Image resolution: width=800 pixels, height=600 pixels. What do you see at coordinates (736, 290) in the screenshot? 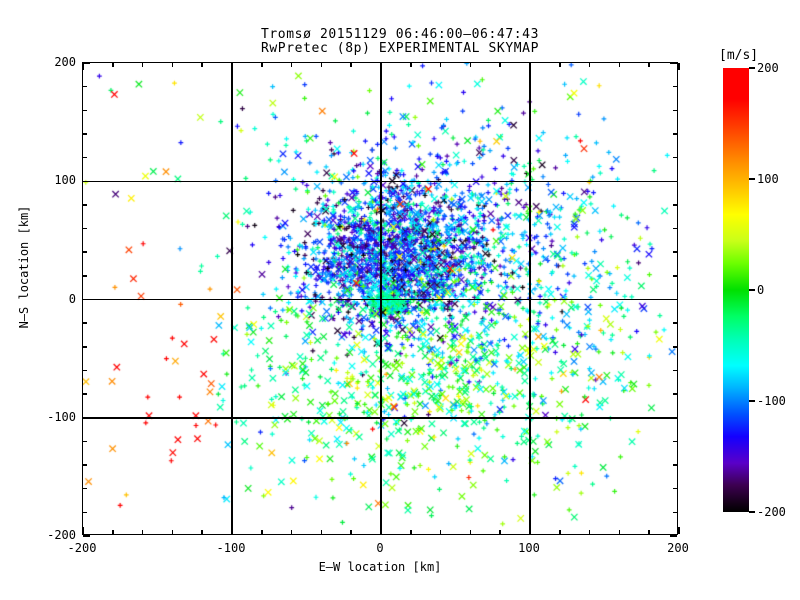
I see `colorbar-gradient` at bounding box center [736, 290].